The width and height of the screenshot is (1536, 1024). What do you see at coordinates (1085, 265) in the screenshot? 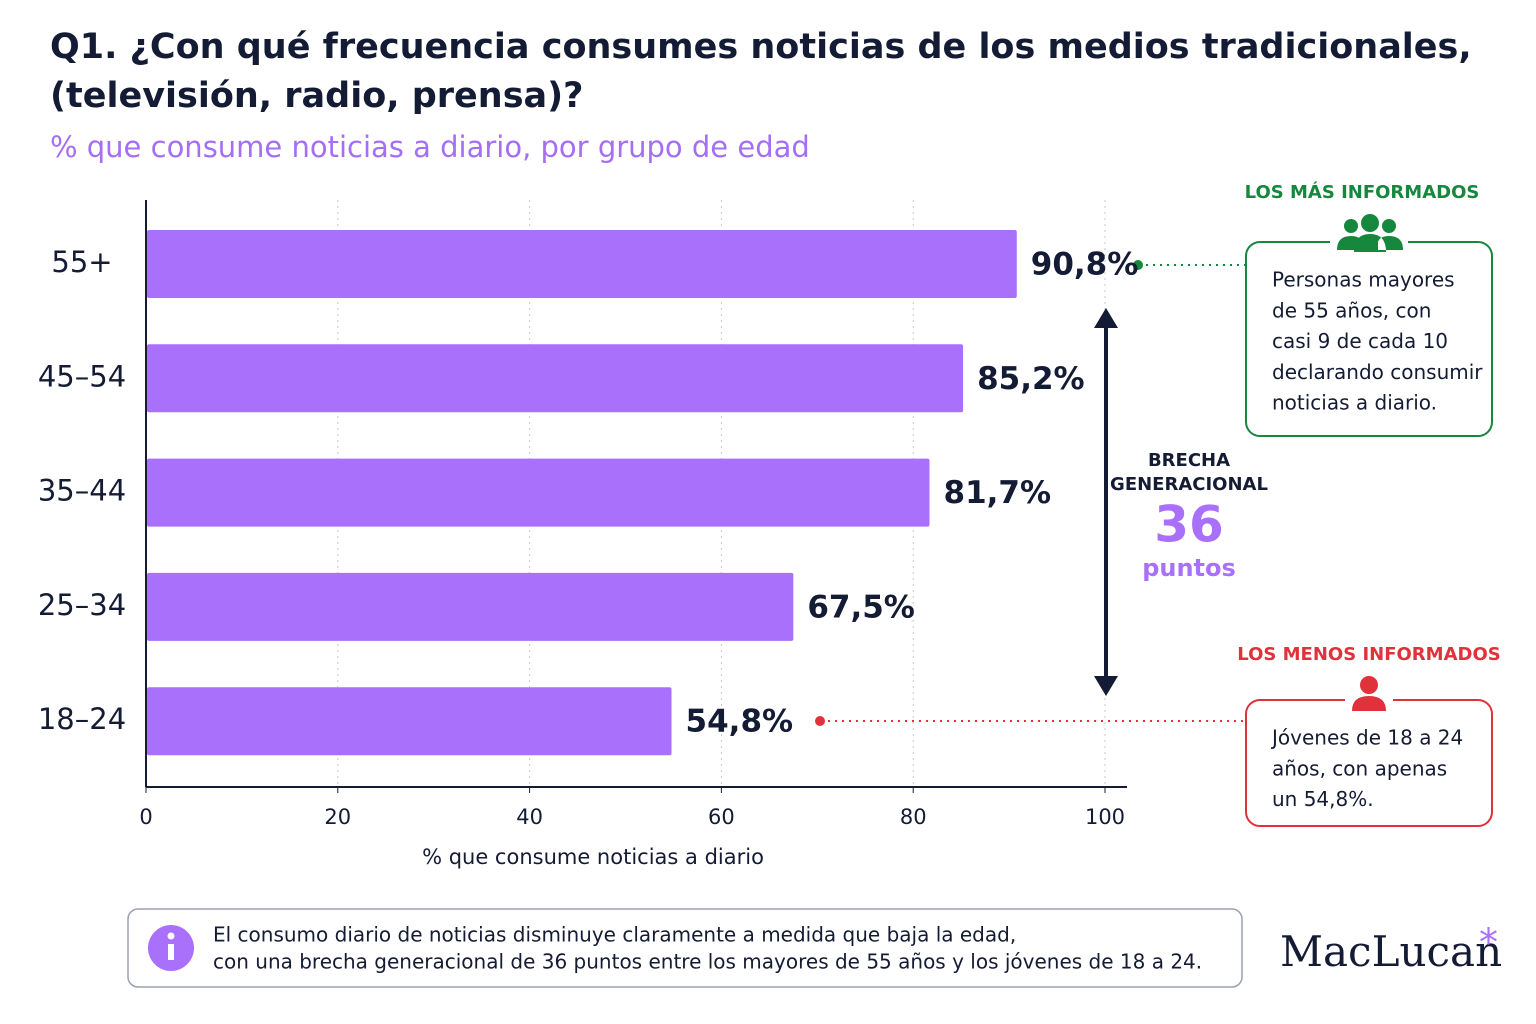
I see `value-label: 90,8%` at bounding box center [1085, 265].